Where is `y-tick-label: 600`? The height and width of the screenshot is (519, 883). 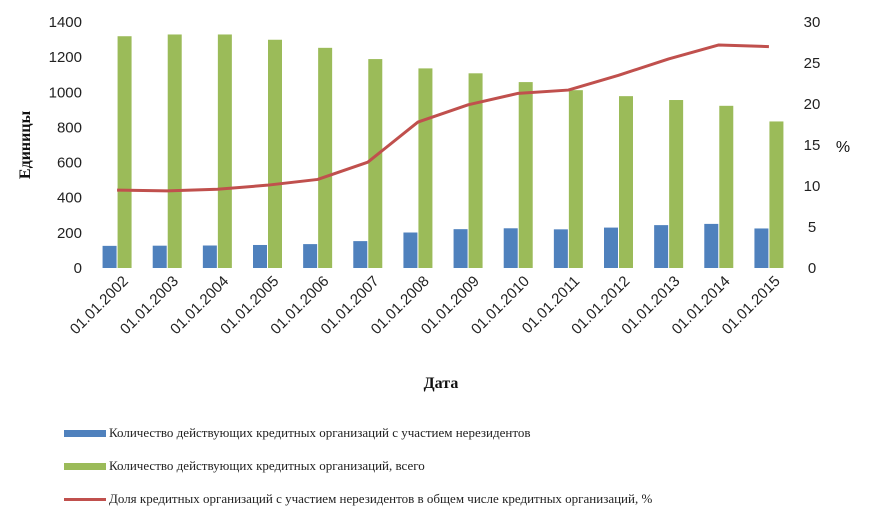
y-tick-label: 600 is located at coordinates (69, 163).